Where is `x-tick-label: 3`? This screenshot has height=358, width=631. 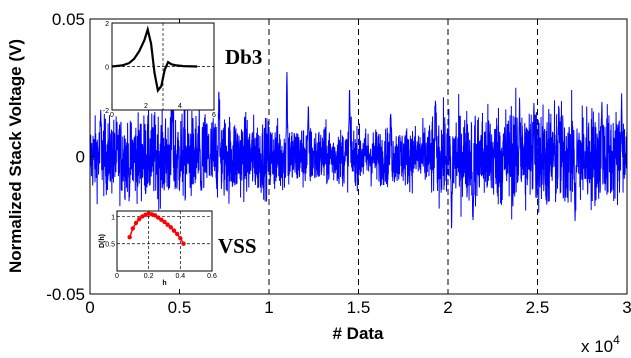 x-tick-label: 3 is located at coordinates (626, 307).